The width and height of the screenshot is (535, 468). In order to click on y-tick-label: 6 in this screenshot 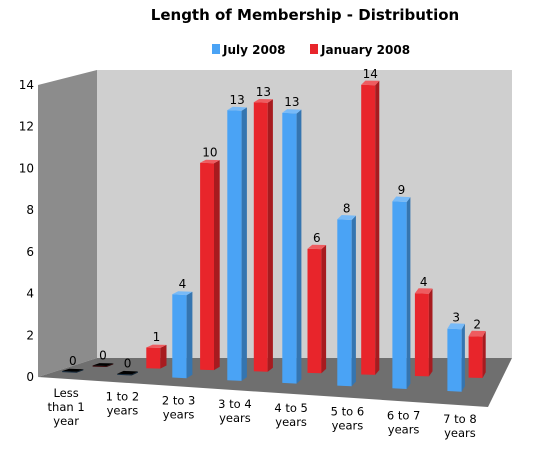, I will do `click(30, 252)`.